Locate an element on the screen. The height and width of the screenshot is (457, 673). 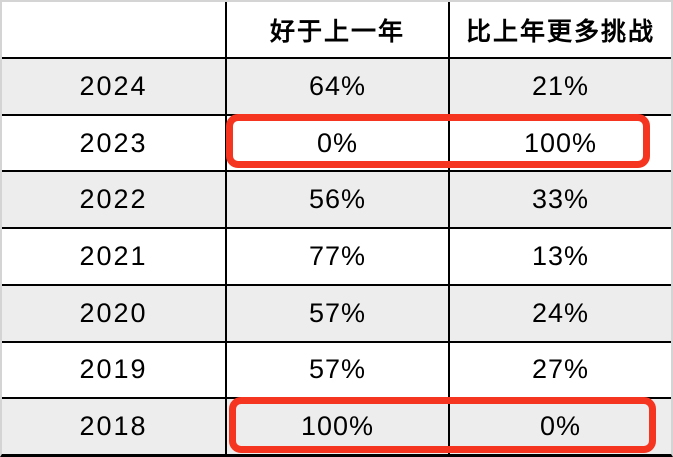
challenge-column-header: 比上年更多挑战 is located at coordinates (559, 29).